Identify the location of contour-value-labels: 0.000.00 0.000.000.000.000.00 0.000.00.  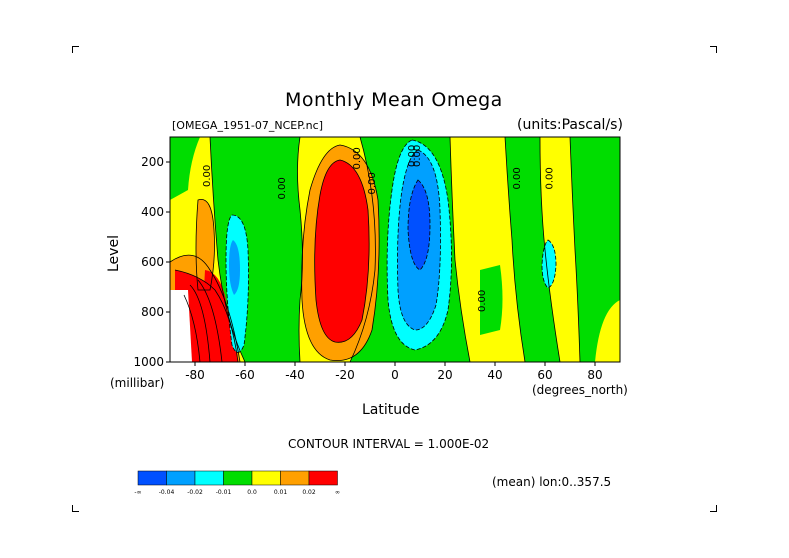
(379, 228).